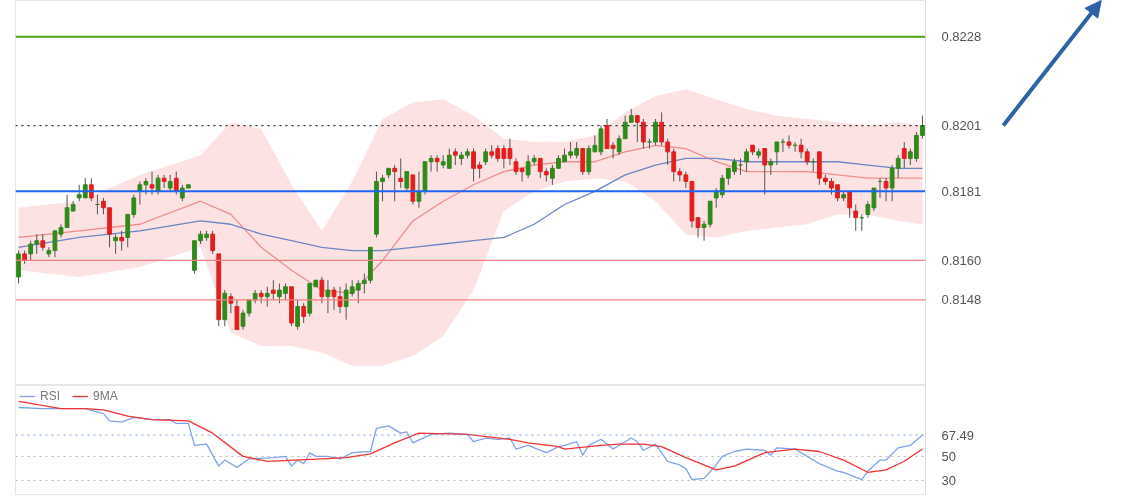 This screenshot has height=500, width=1140. I want to click on y-tick-label: 0.8148, so click(961, 300).